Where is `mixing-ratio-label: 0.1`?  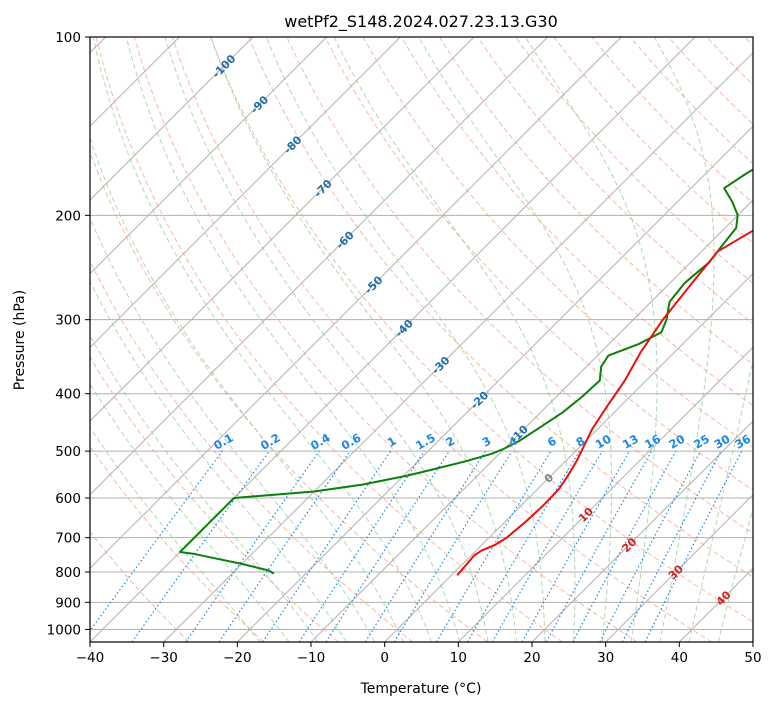
mixing-ratio-label: 0.1 is located at coordinates (223, 441).